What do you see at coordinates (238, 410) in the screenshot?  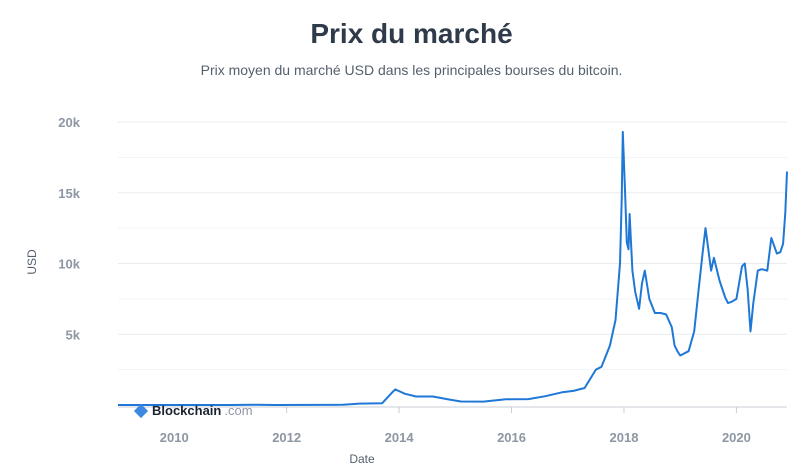 I see `brand-domain: .com` at bounding box center [238, 410].